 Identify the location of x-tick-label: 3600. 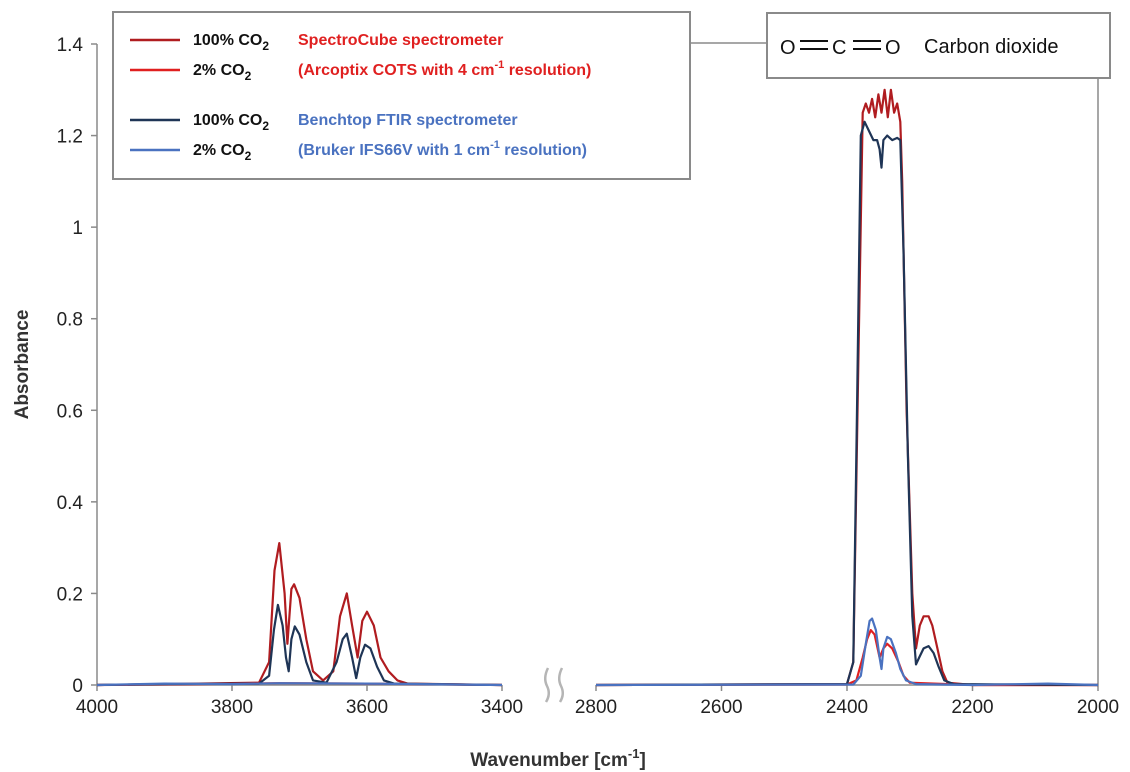
(367, 707).